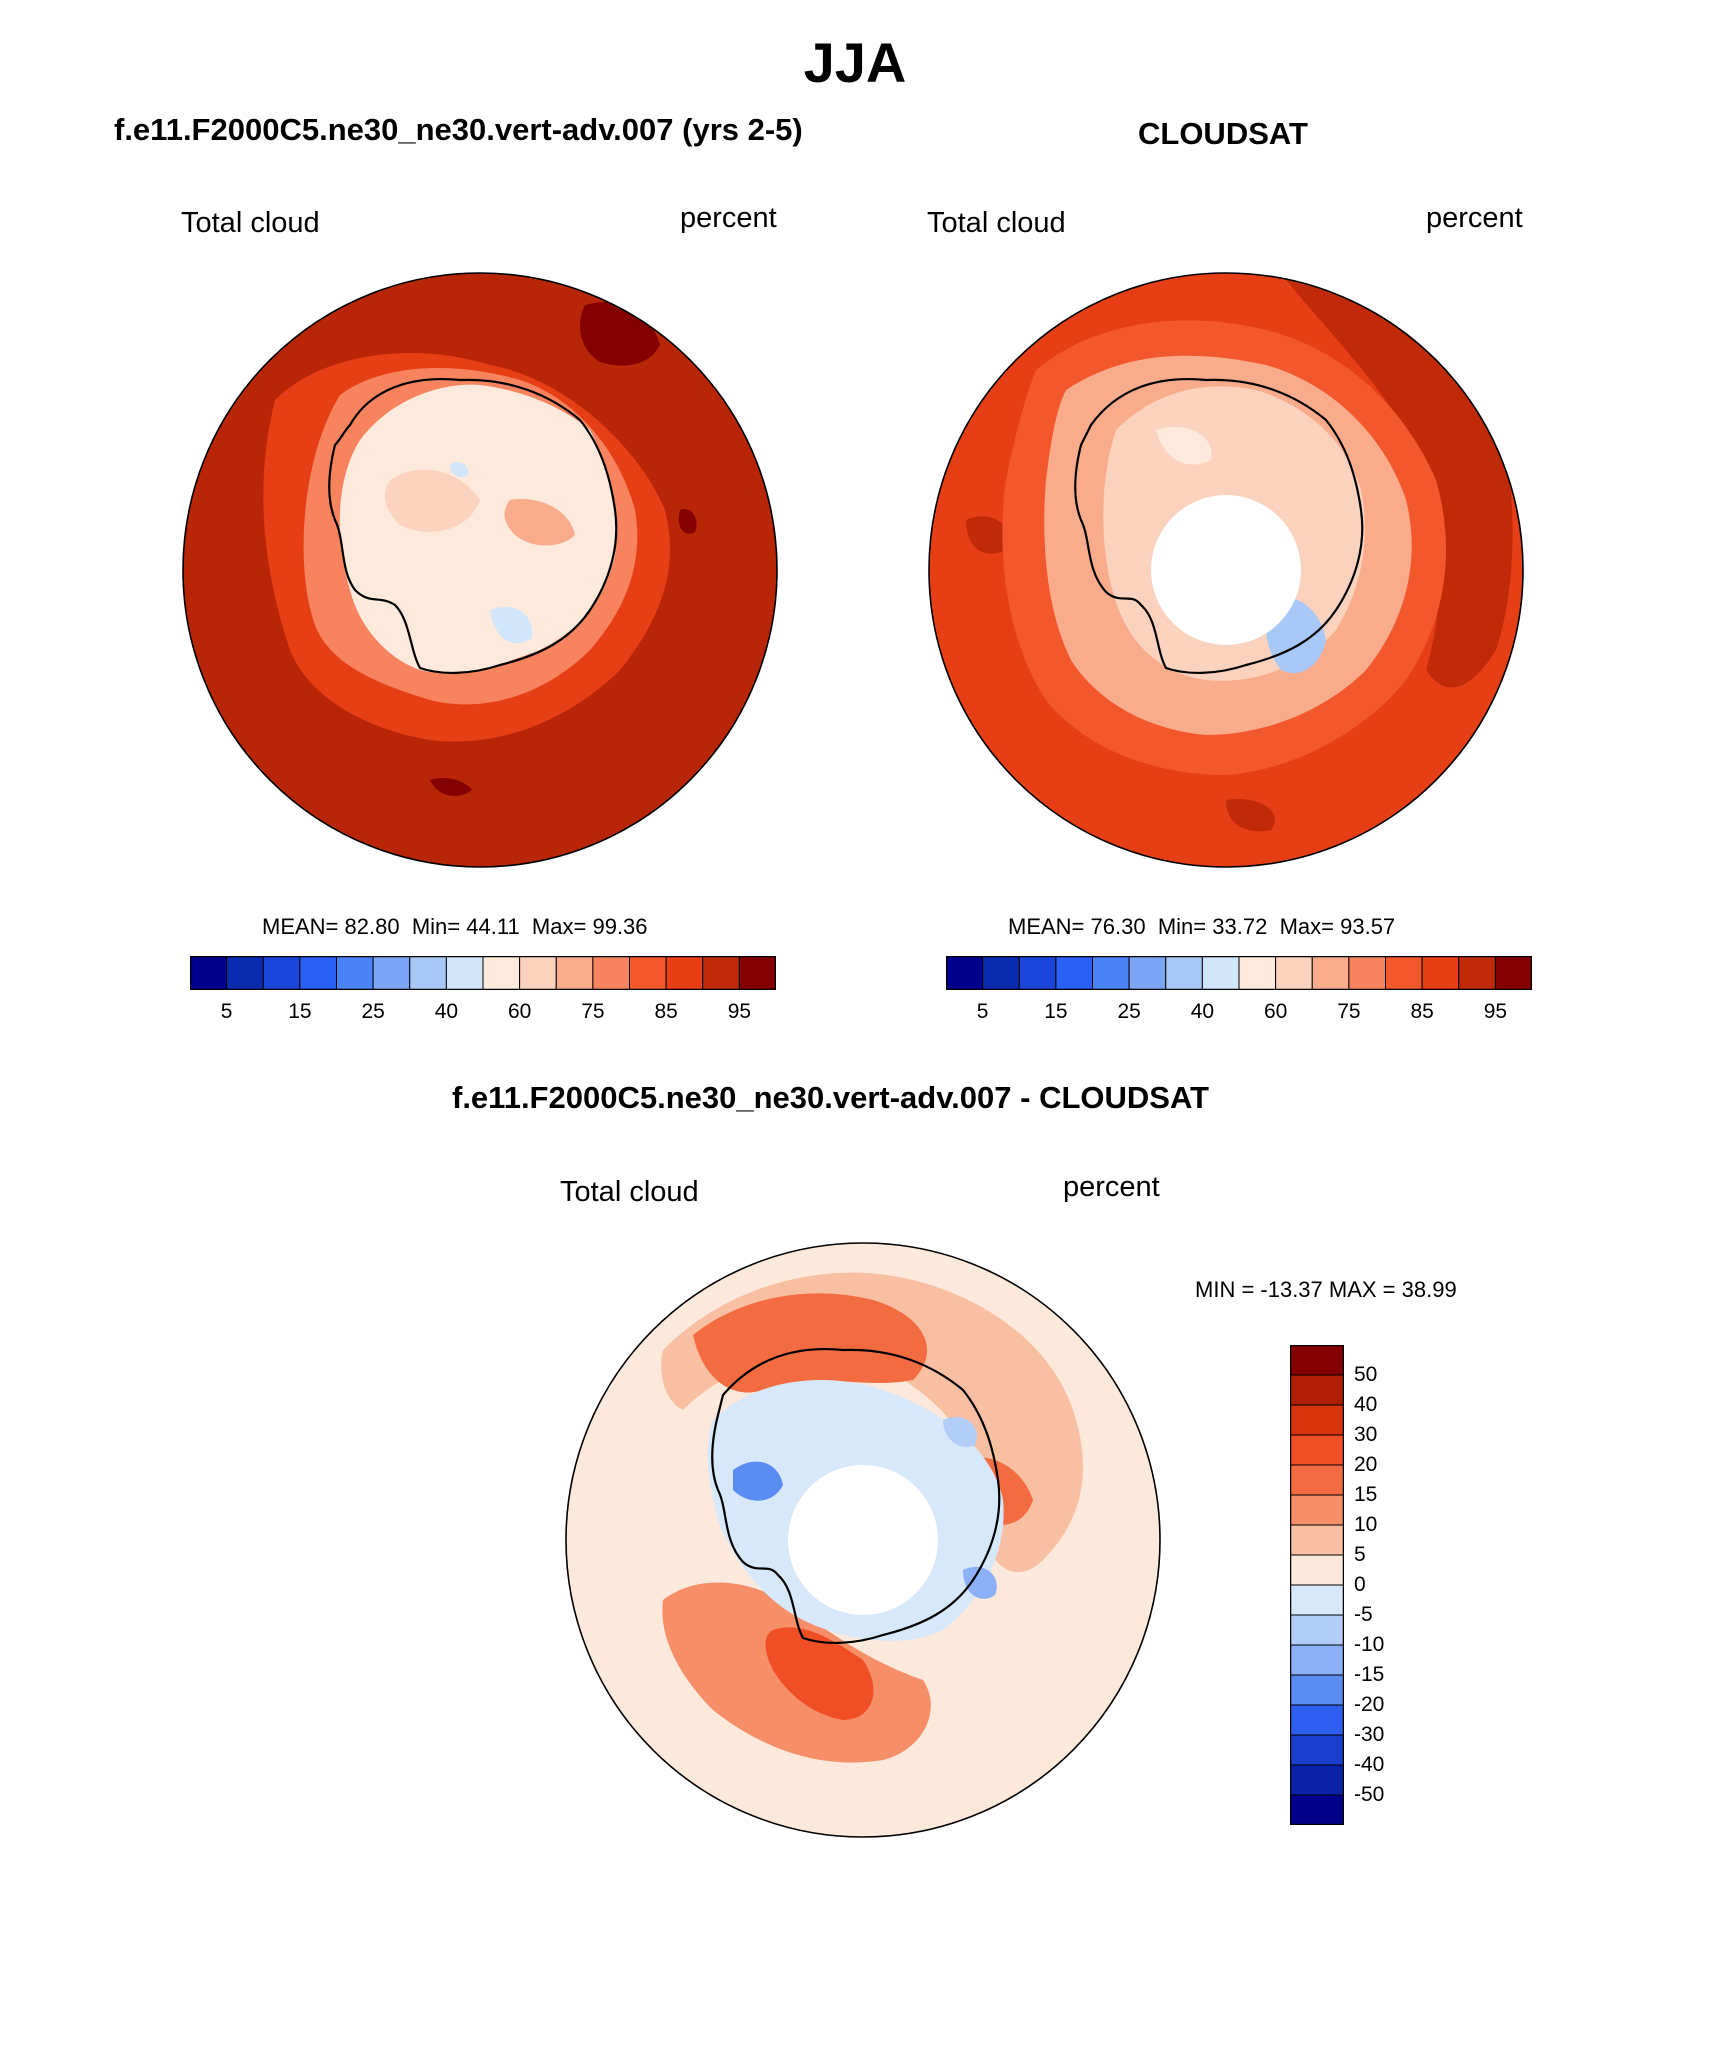 This screenshot has width=1710, height=2061. Describe the element at coordinates (559, 926) in the screenshot. I see `model-max-label: Max=` at that location.